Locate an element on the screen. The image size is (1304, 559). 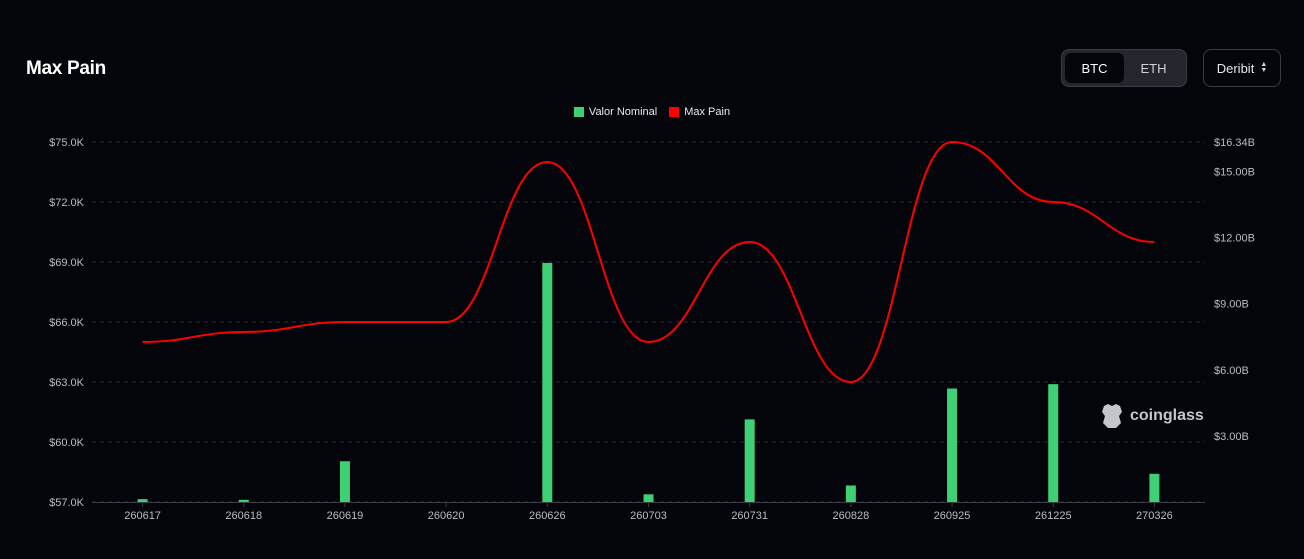
y-left-tick-label: $63.0K is located at coordinates (67, 383).